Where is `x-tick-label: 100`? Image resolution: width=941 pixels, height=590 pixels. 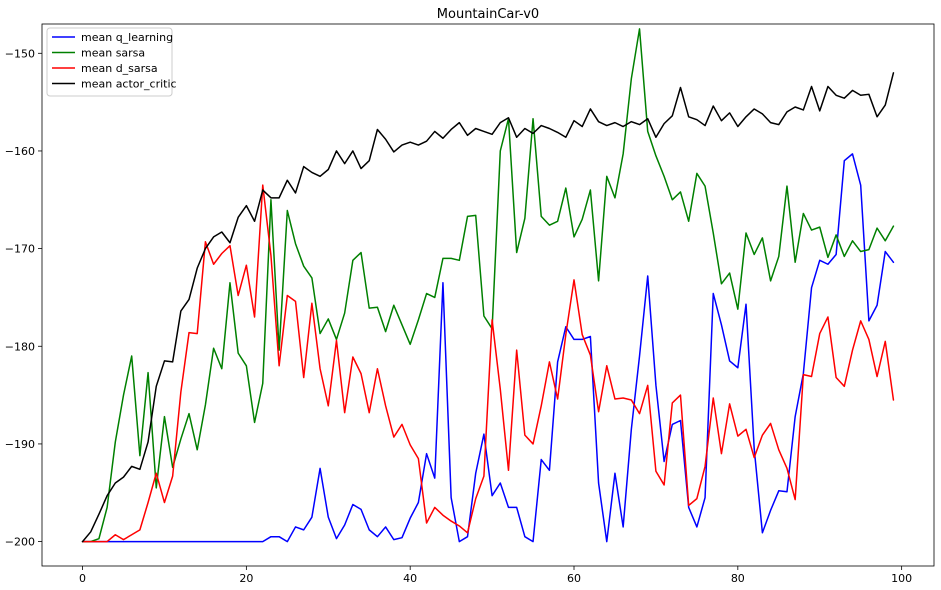
x-tick-label: 100 is located at coordinates (901, 578).